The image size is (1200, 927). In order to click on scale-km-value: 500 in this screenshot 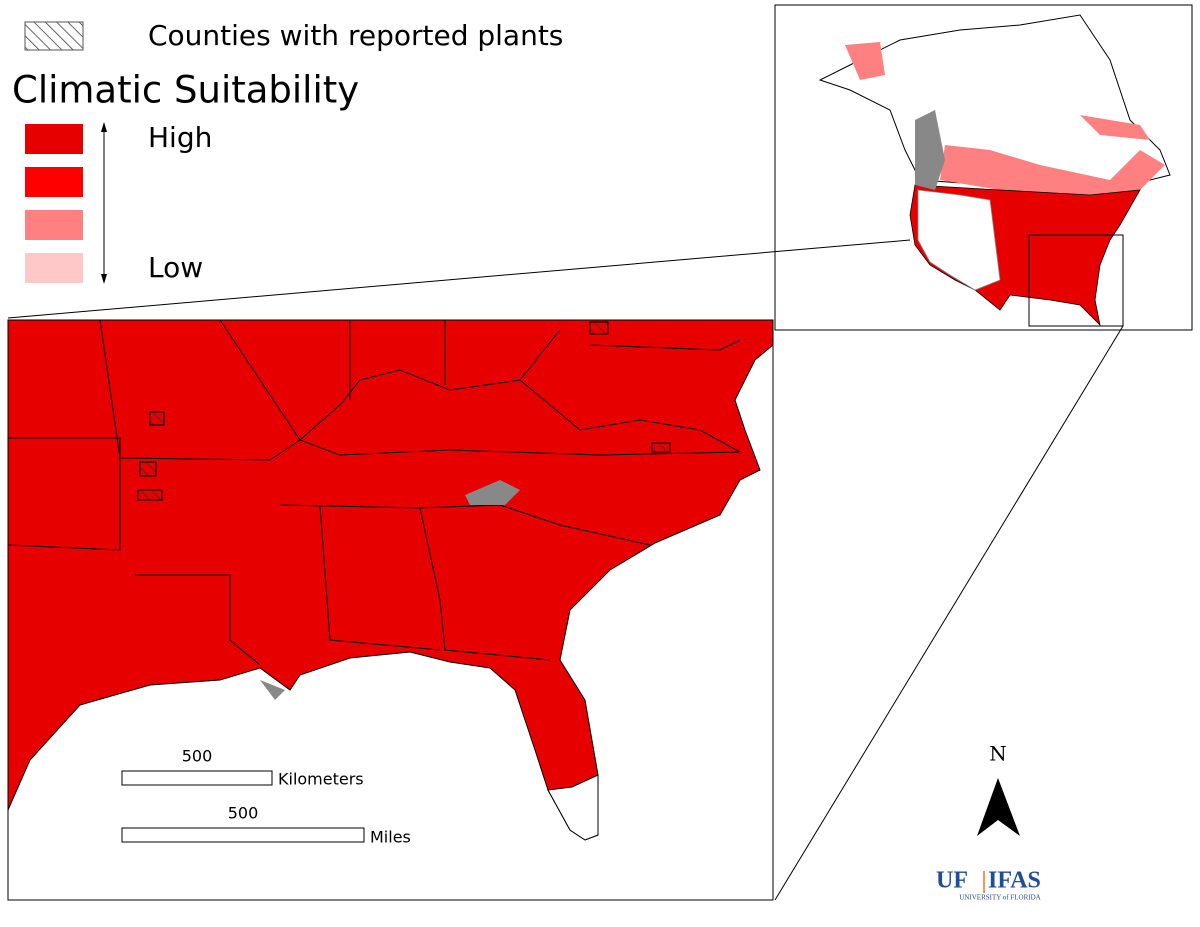, I will do `click(197, 756)`.